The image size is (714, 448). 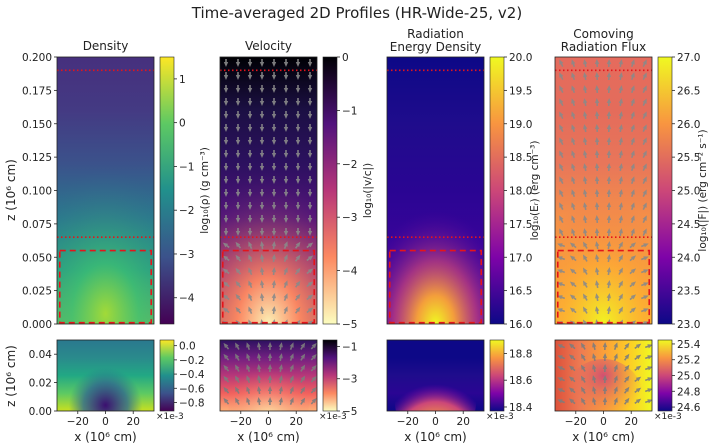 I want to click on panel-1-bottom-cbar-label-2: −0.2, so click(x=192, y=361).